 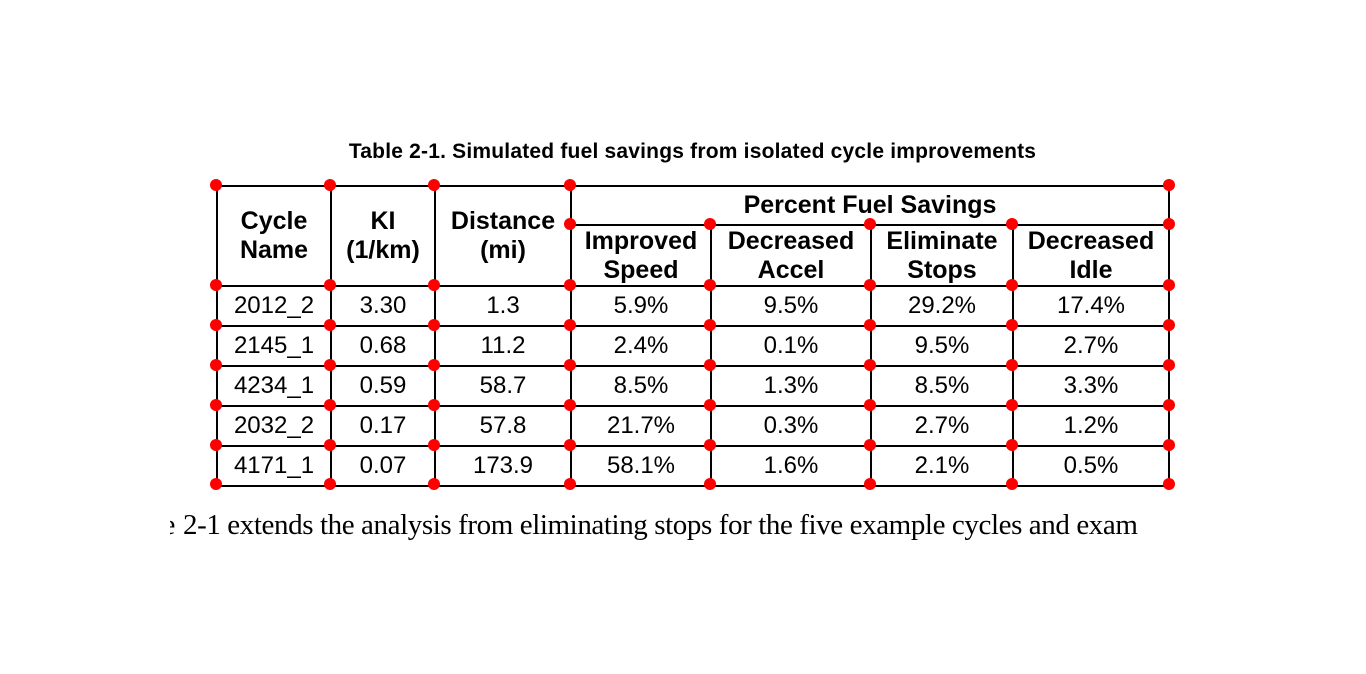 I want to click on table-row: 2032_2 0.17 57.8 21.7% 0.3% 2.7% 1.2%, so click(x=693, y=426).